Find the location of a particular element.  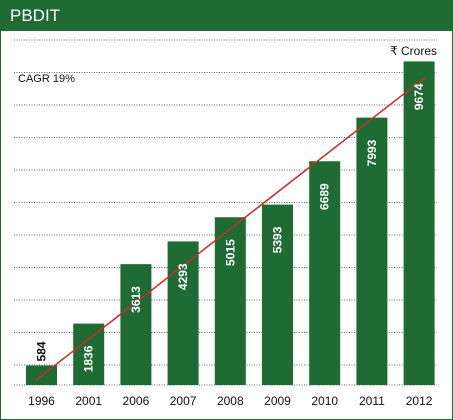

panel-title: PBDIT is located at coordinates (35, 15).